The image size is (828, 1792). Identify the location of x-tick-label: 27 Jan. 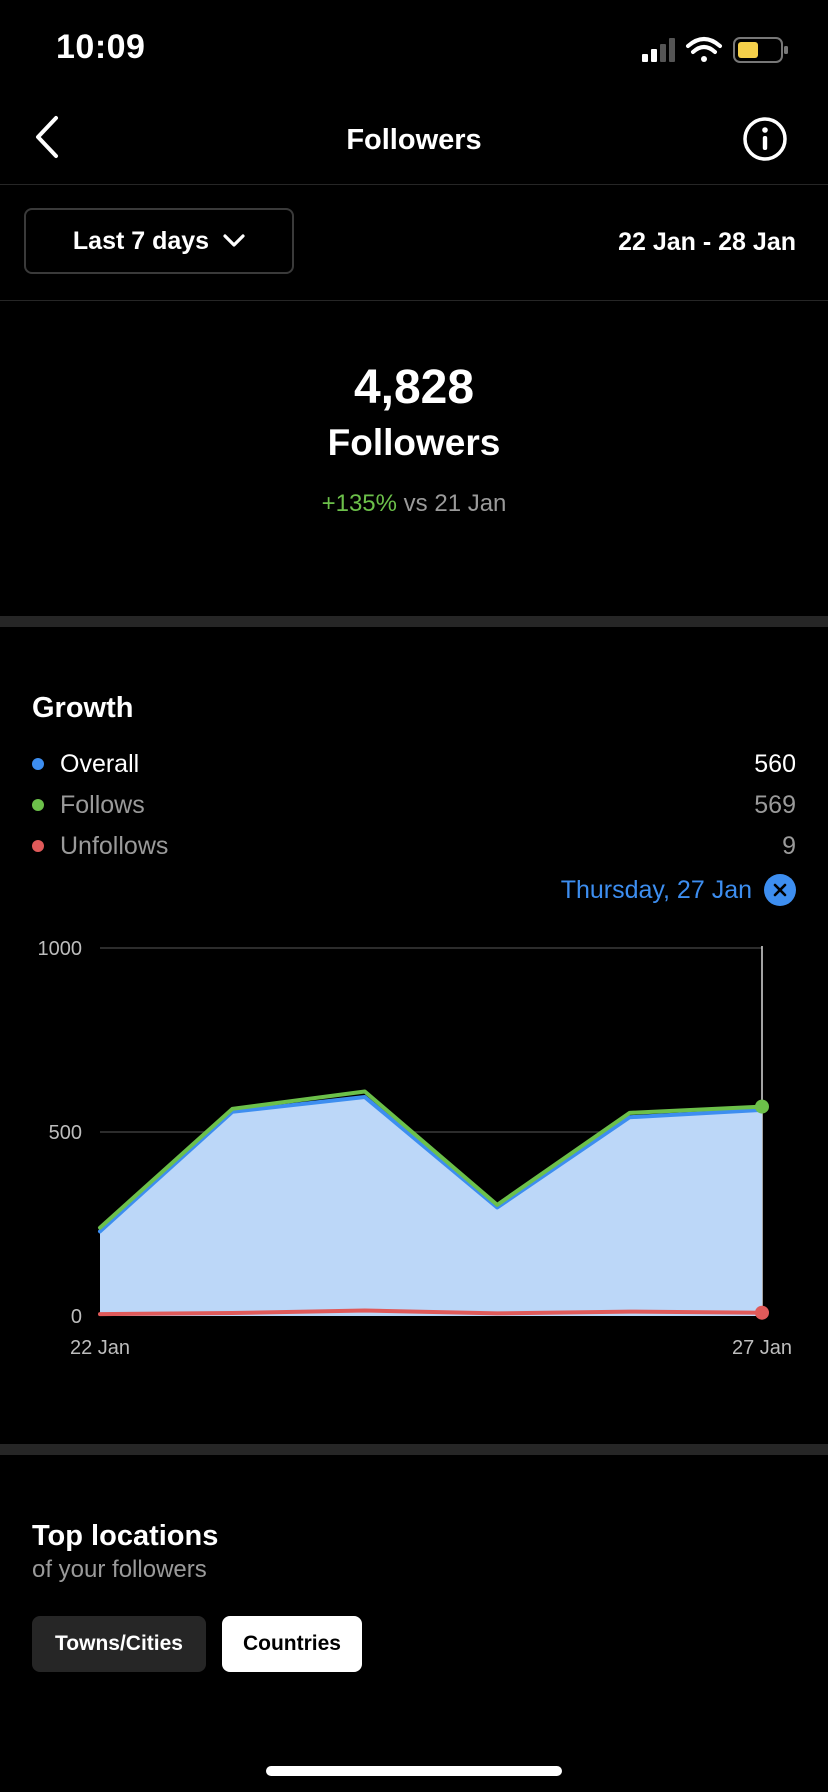
(762, 1348).